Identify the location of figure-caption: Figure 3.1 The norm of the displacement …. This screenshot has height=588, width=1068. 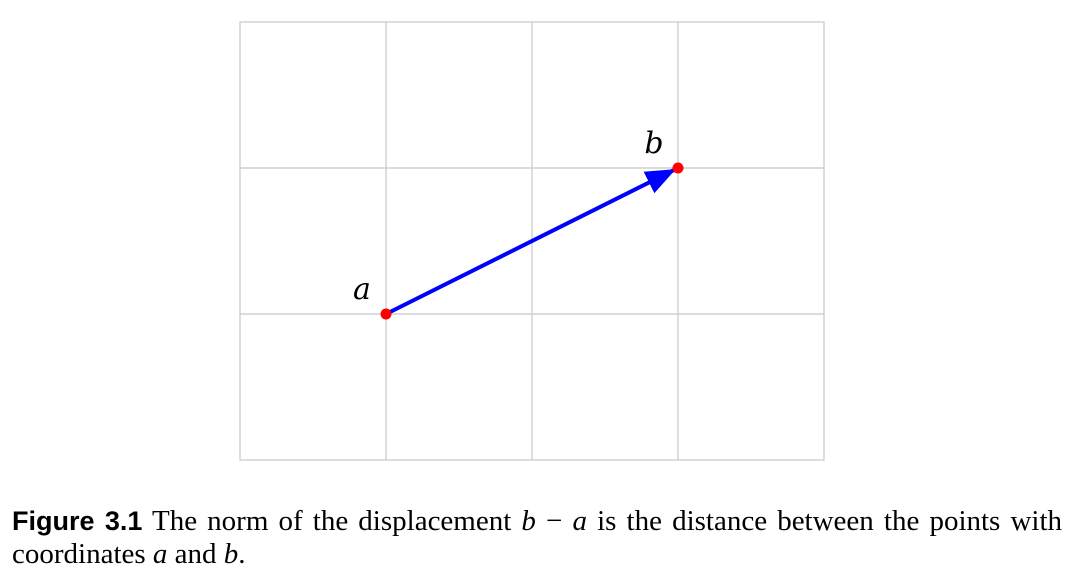
(537, 538).